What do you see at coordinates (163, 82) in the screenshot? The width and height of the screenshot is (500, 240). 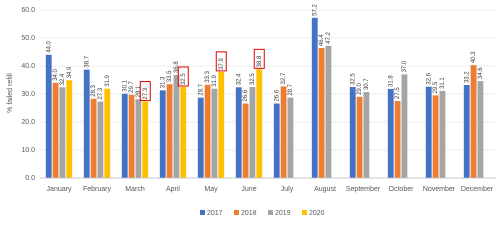 I see `value-label: 31.3` at bounding box center [163, 82].